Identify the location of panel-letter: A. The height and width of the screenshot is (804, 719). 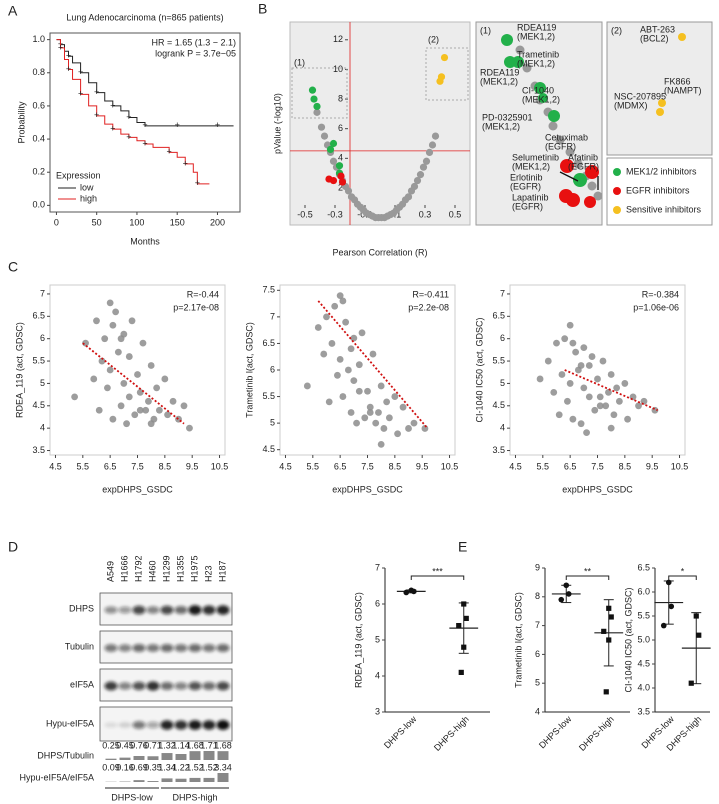
(13, 11).